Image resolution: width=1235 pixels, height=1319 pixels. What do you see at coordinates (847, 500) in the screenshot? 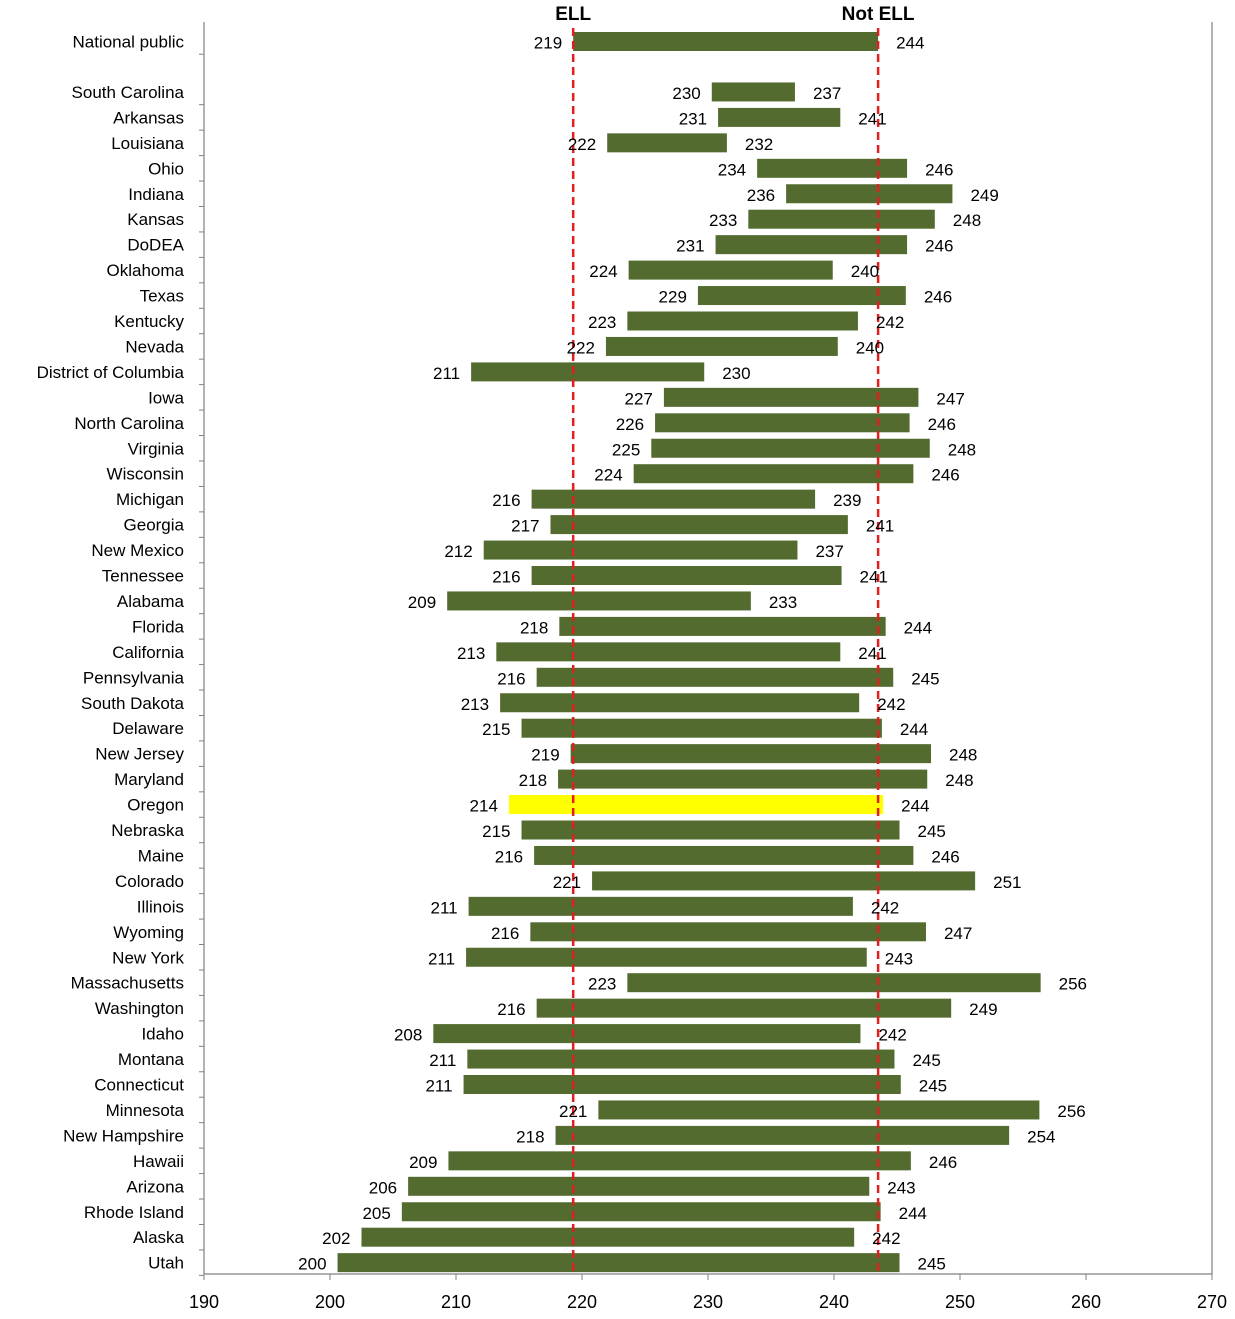
I see `not-ell-value-label: 239` at bounding box center [847, 500].